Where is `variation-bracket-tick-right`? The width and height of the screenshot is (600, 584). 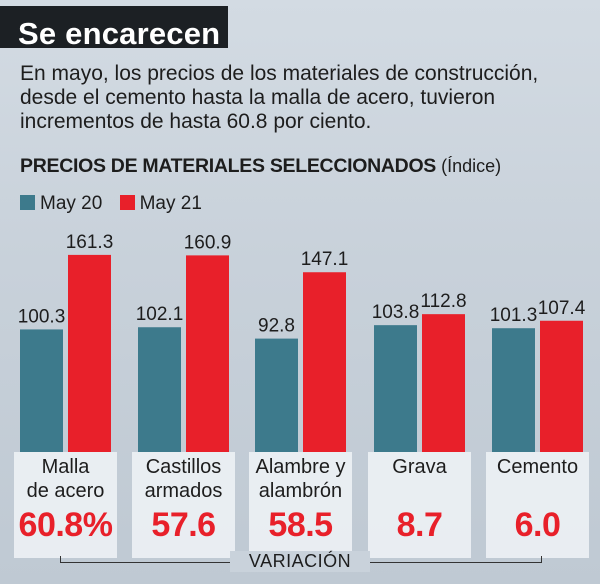
variation-bracket-tick-right is located at coordinates (541, 559).